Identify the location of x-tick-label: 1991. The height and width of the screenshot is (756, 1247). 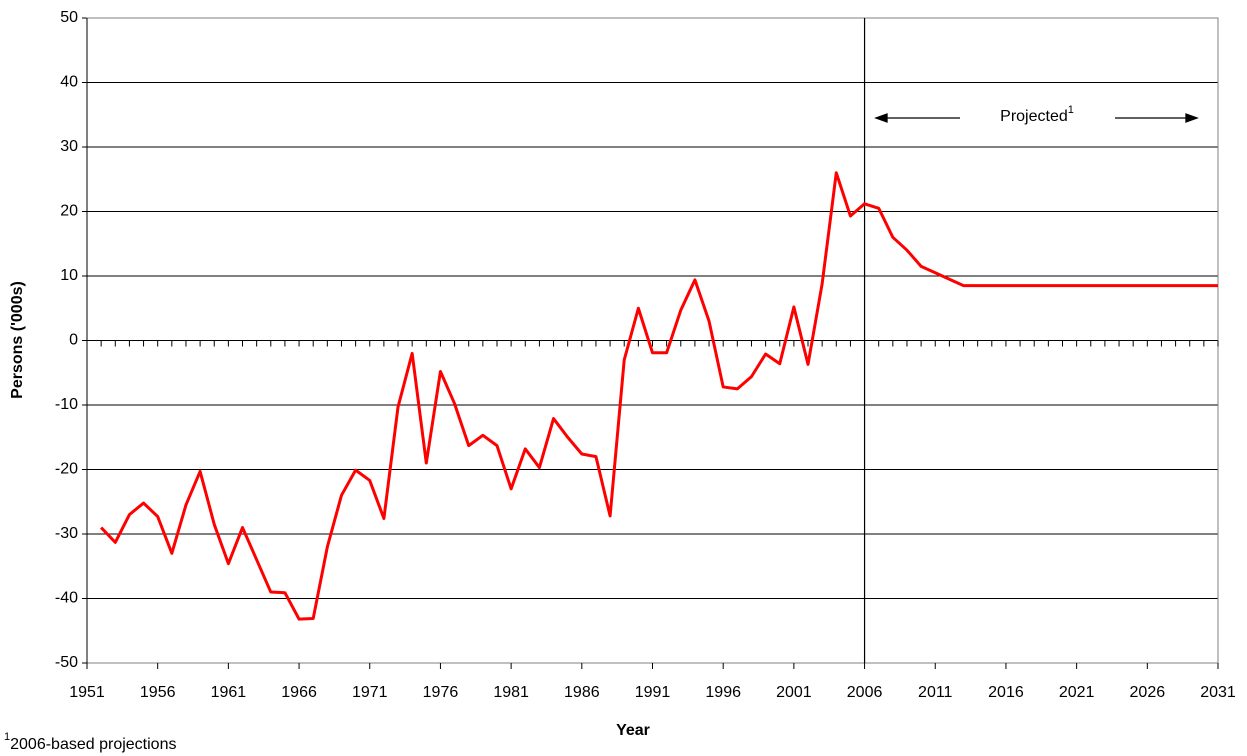
(653, 692).